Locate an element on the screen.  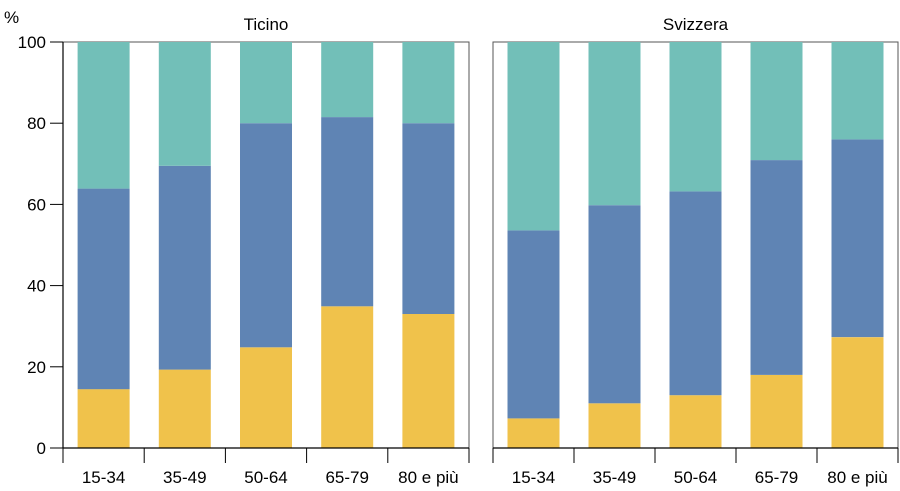
y-tick-label: 0 is located at coordinates (41, 448).